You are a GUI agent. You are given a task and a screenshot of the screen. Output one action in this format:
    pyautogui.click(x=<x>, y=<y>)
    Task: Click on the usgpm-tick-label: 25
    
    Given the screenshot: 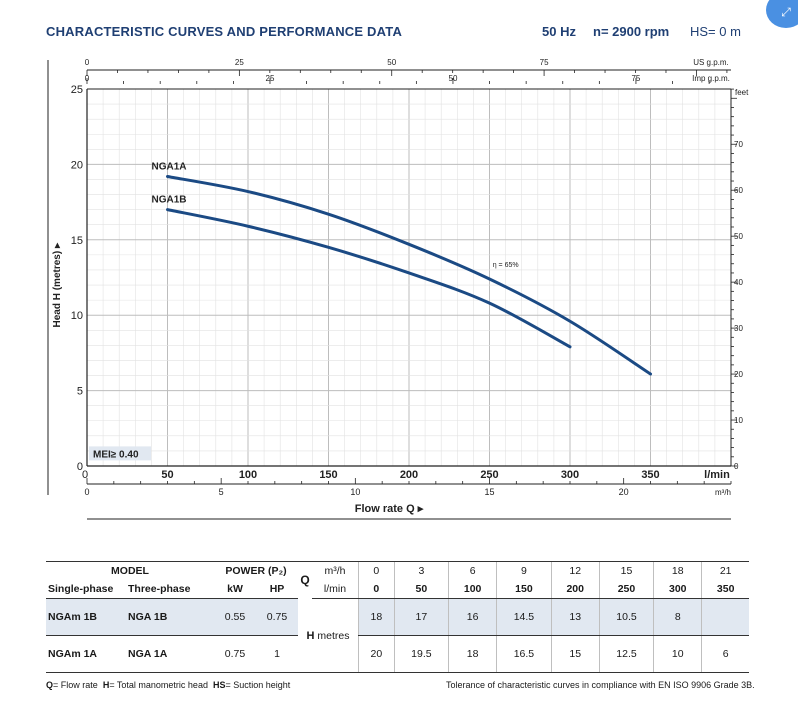 What is the action you would take?
    pyautogui.click(x=239, y=62)
    